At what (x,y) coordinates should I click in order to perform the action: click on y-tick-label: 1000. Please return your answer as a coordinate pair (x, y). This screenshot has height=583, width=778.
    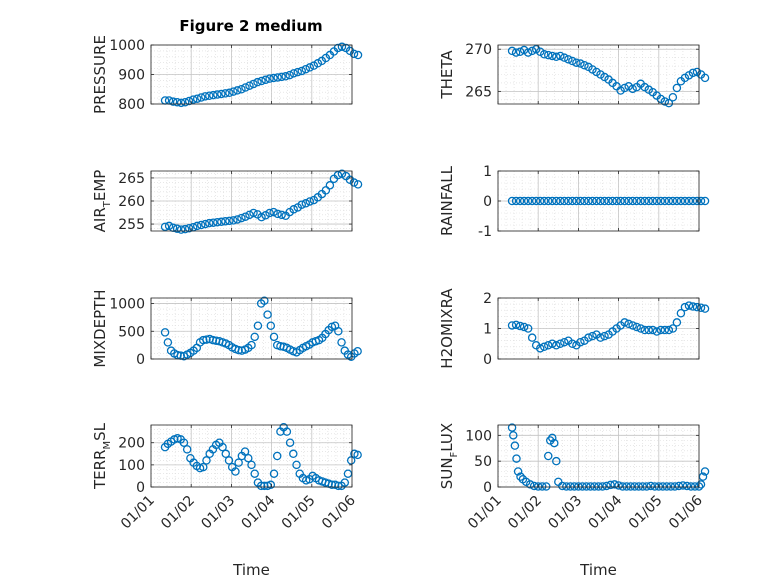
    Looking at the image, I should click on (127, 46).